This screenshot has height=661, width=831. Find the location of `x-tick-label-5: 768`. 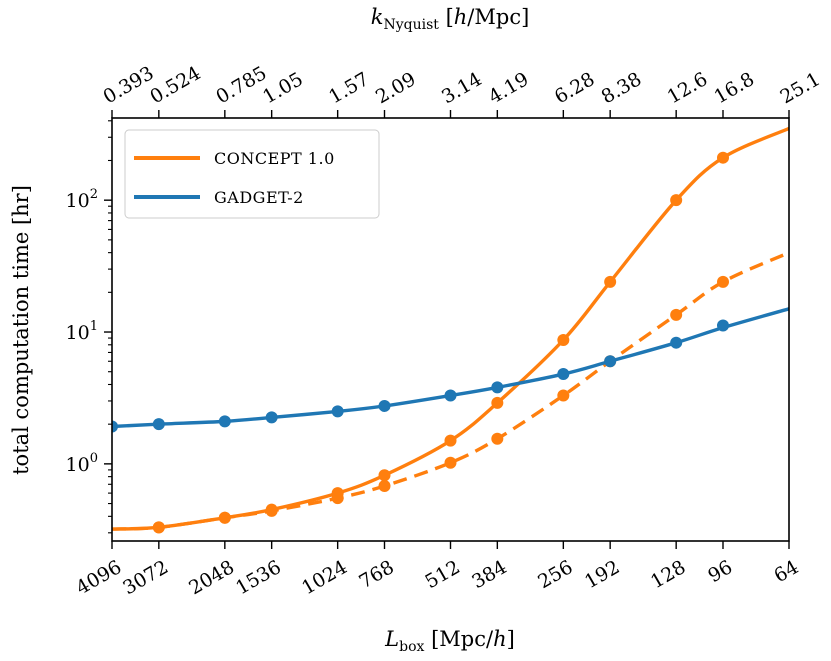

x-tick-label-5: 768 is located at coordinates (376, 574).